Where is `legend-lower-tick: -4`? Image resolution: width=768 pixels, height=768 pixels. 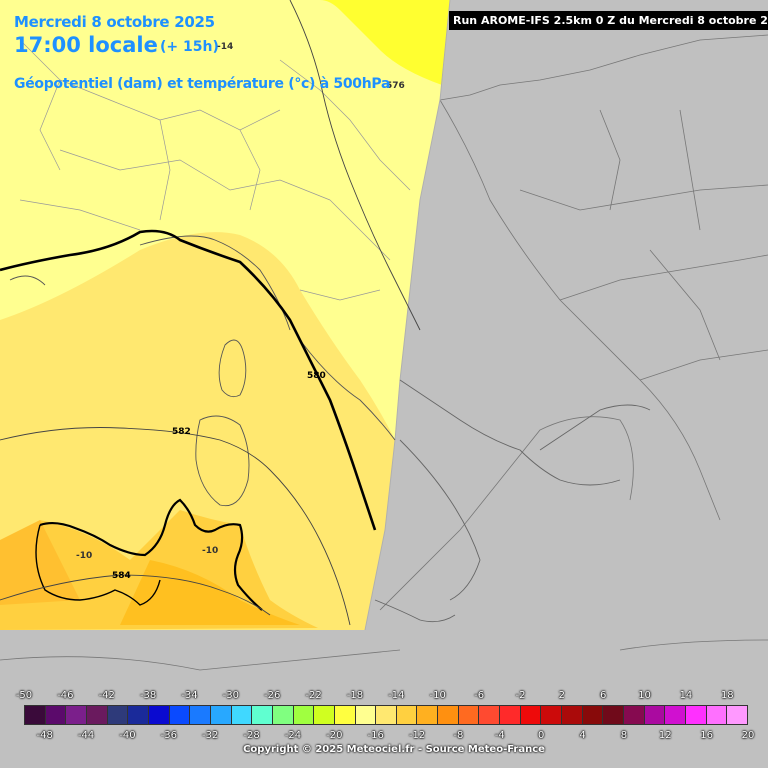 legend-lower-tick: -4 is located at coordinates (499, 735).